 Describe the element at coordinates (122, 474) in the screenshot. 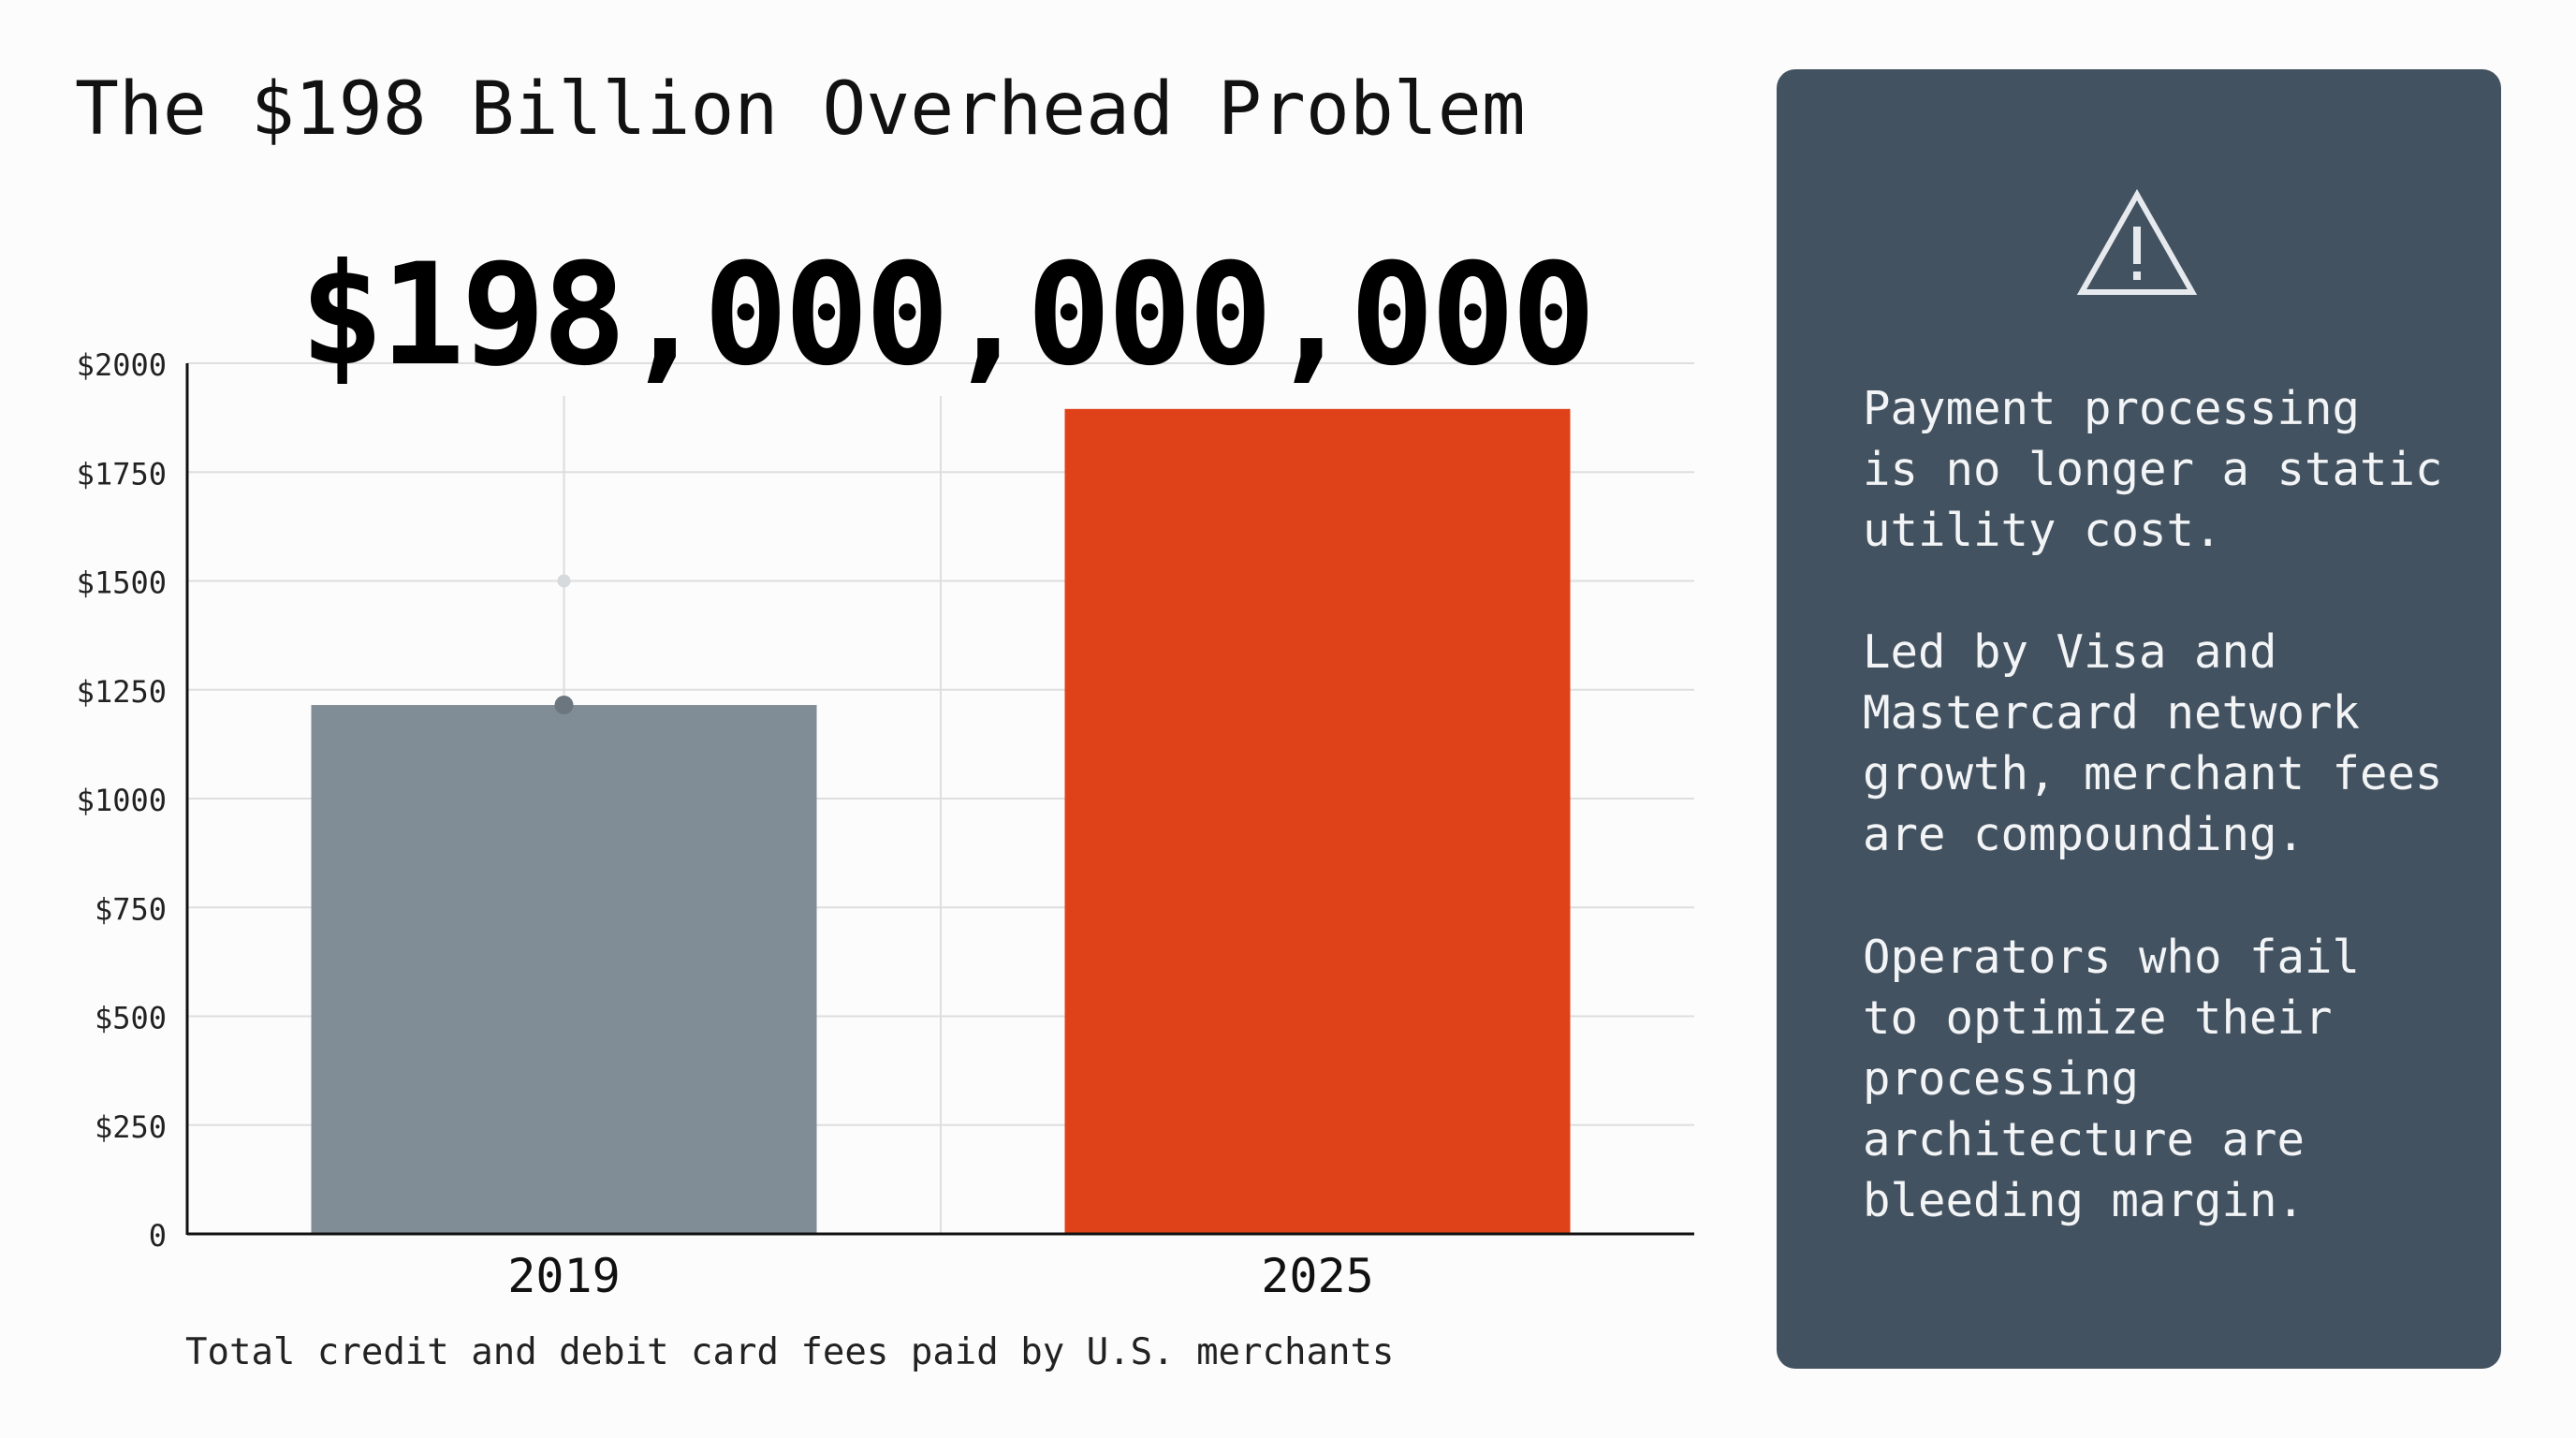

I see `y-tick-label: $1750` at that location.